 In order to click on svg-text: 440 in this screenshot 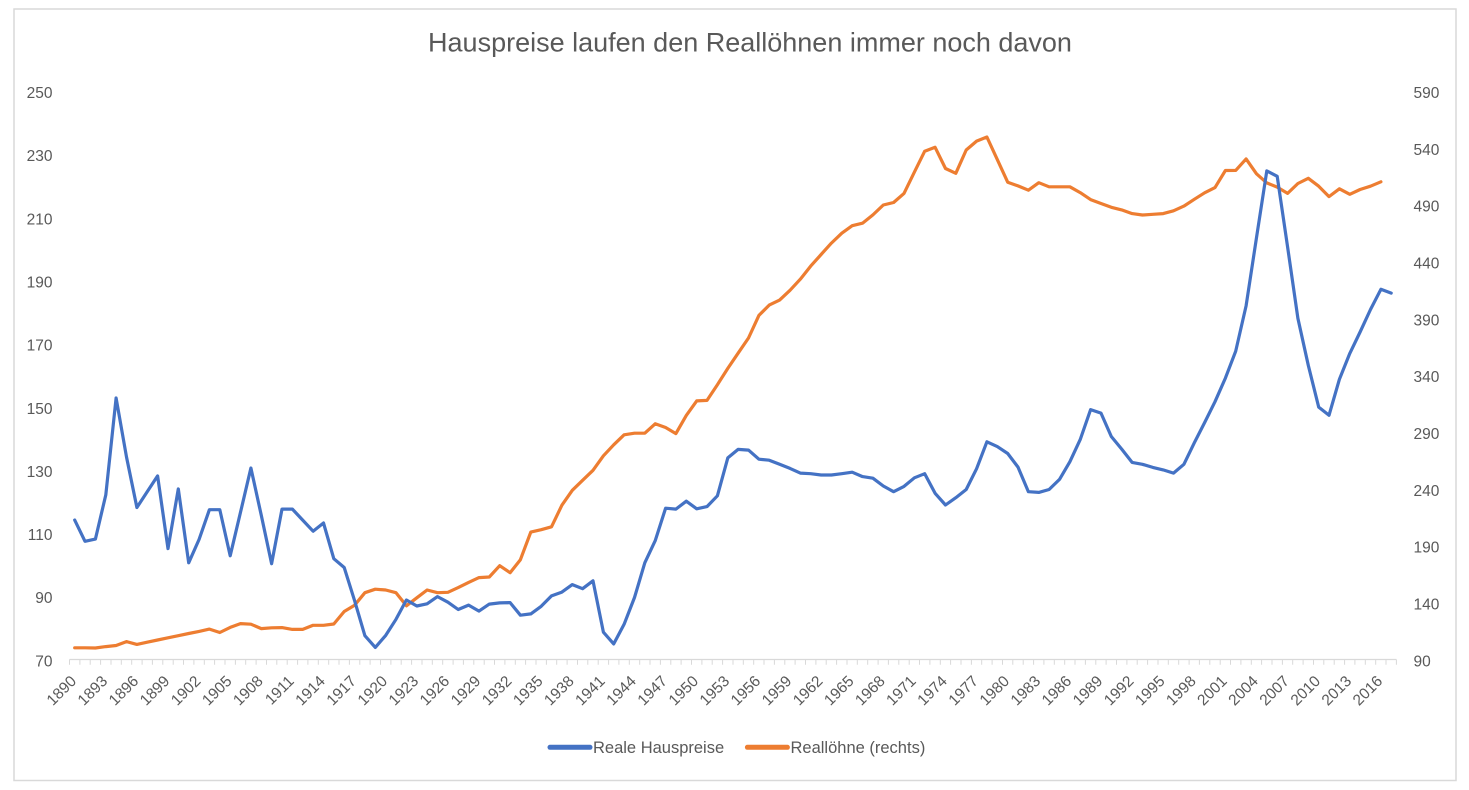, I will do `click(1427, 263)`.